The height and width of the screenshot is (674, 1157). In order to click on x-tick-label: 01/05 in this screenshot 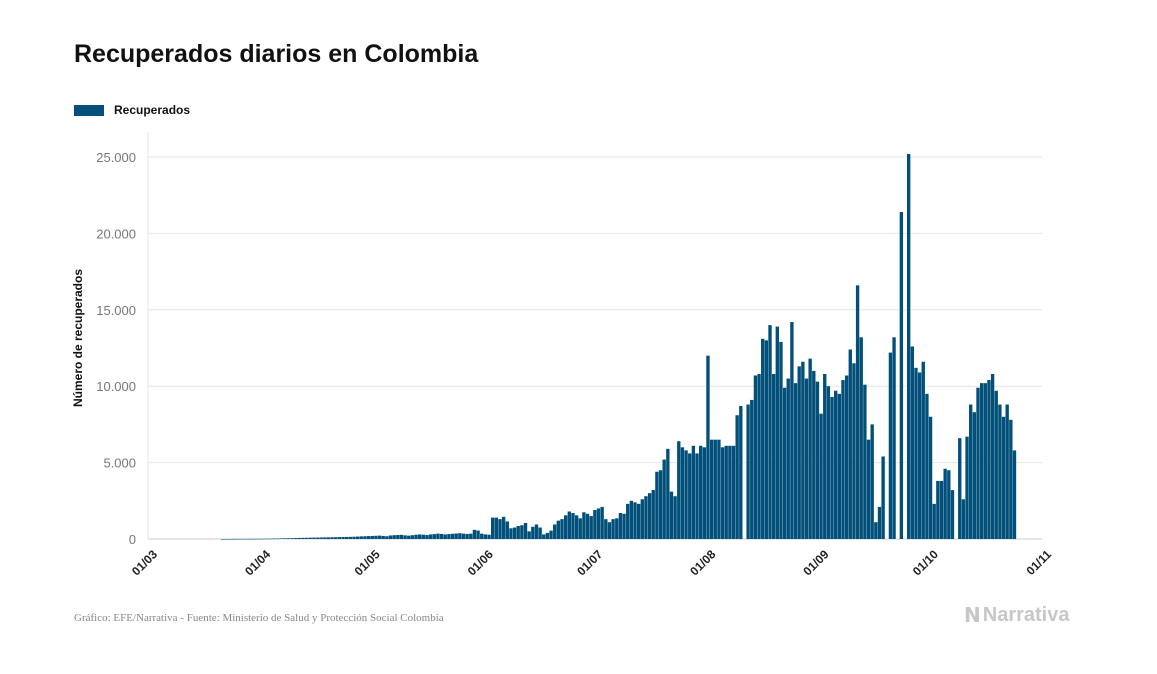, I will do `click(367, 562)`.